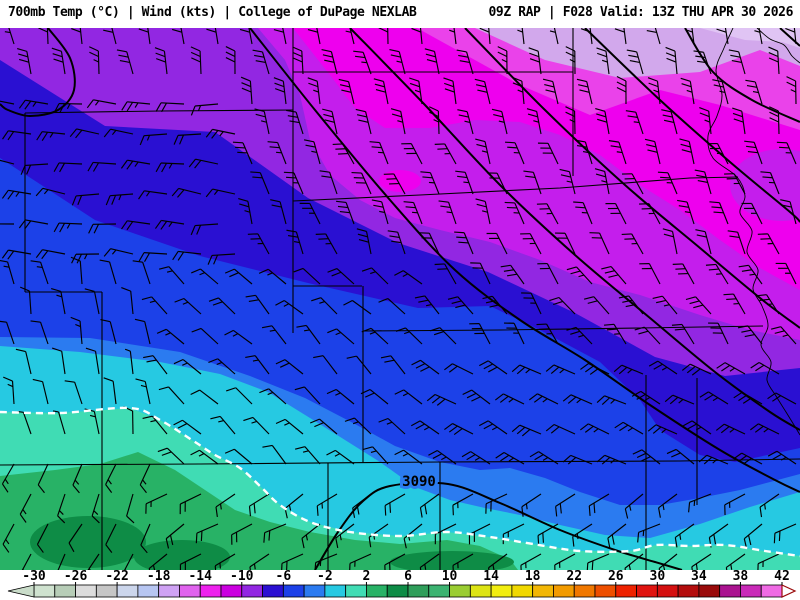 The height and width of the screenshot is (600, 800). What do you see at coordinates (789, 591) in the screenshot?
I see `colorbar-right-arrow` at bounding box center [789, 591].